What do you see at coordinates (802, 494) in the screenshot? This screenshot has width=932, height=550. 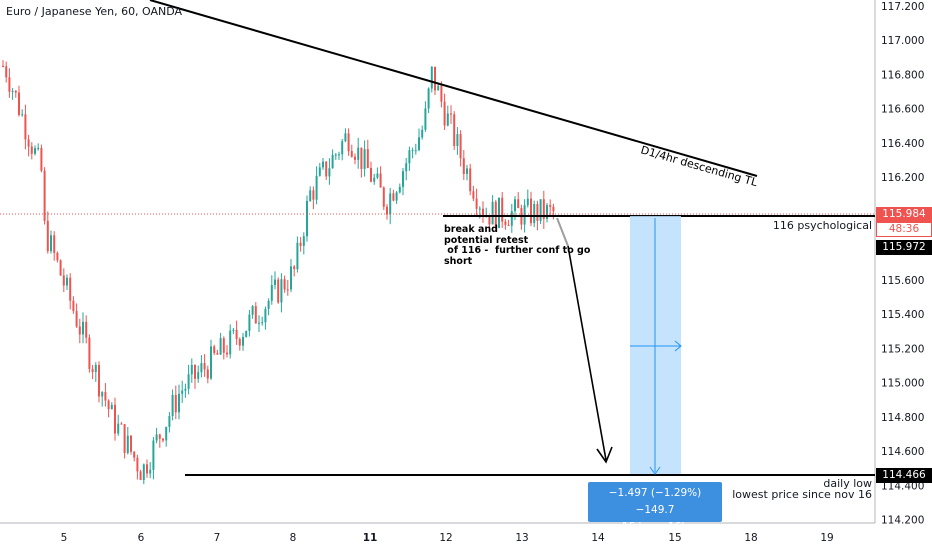 I see `lowest-price-label: lowest price since nov 16` at bounding box center [802, 494].